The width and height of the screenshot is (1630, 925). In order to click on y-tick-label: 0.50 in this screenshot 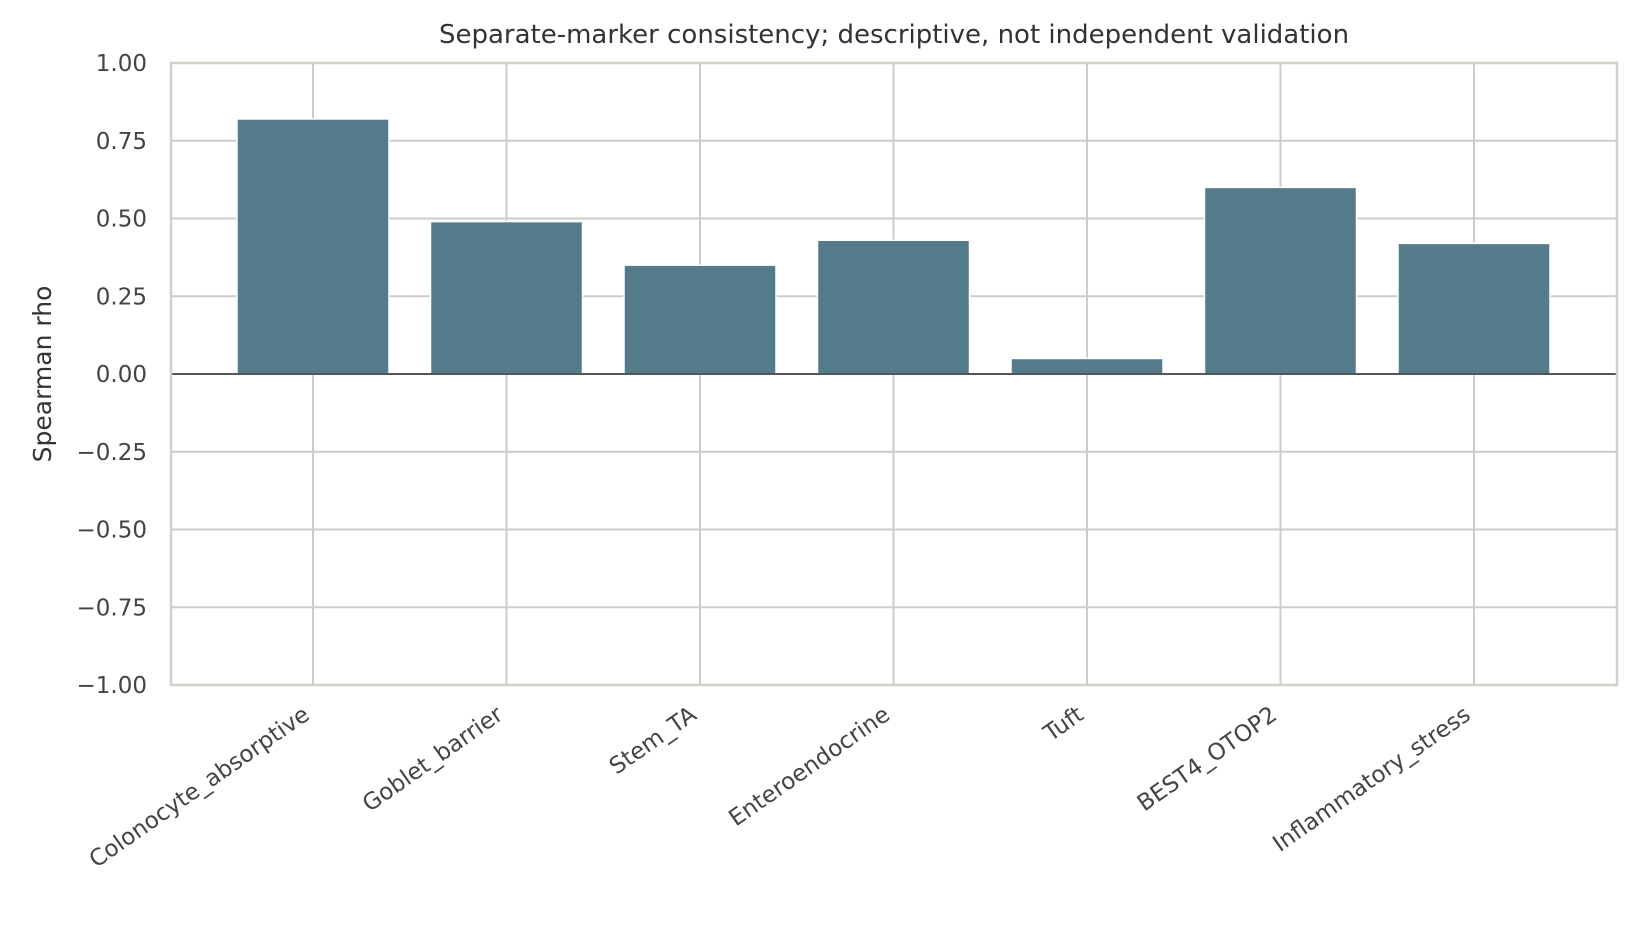, I will do `click(121, 220)`.